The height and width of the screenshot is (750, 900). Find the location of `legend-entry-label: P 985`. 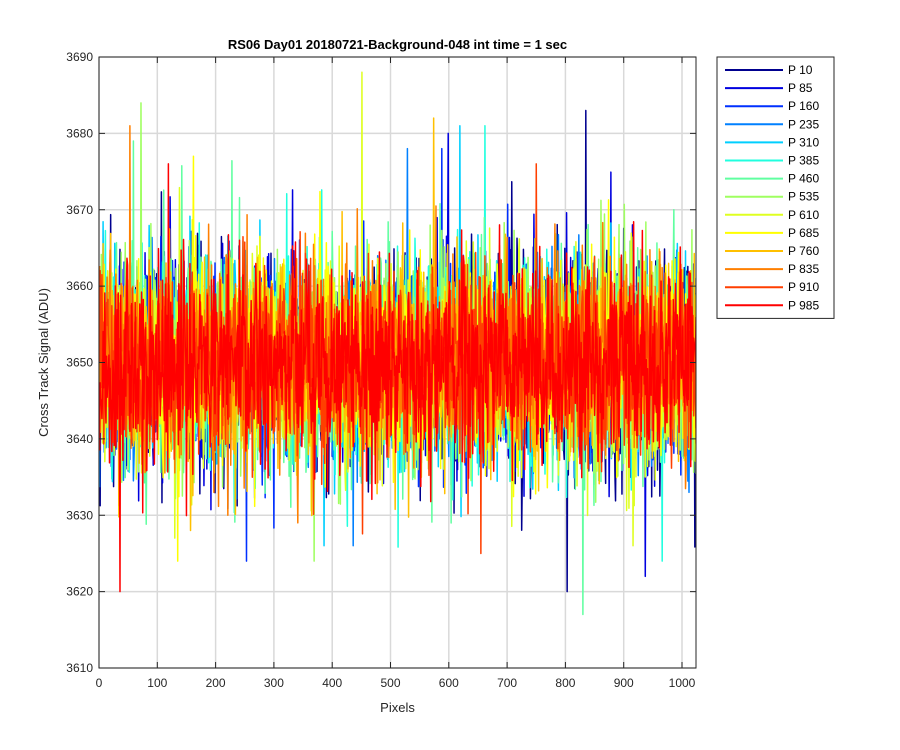

legend-entry-label: P 985 is located at coordinates (803, 305).